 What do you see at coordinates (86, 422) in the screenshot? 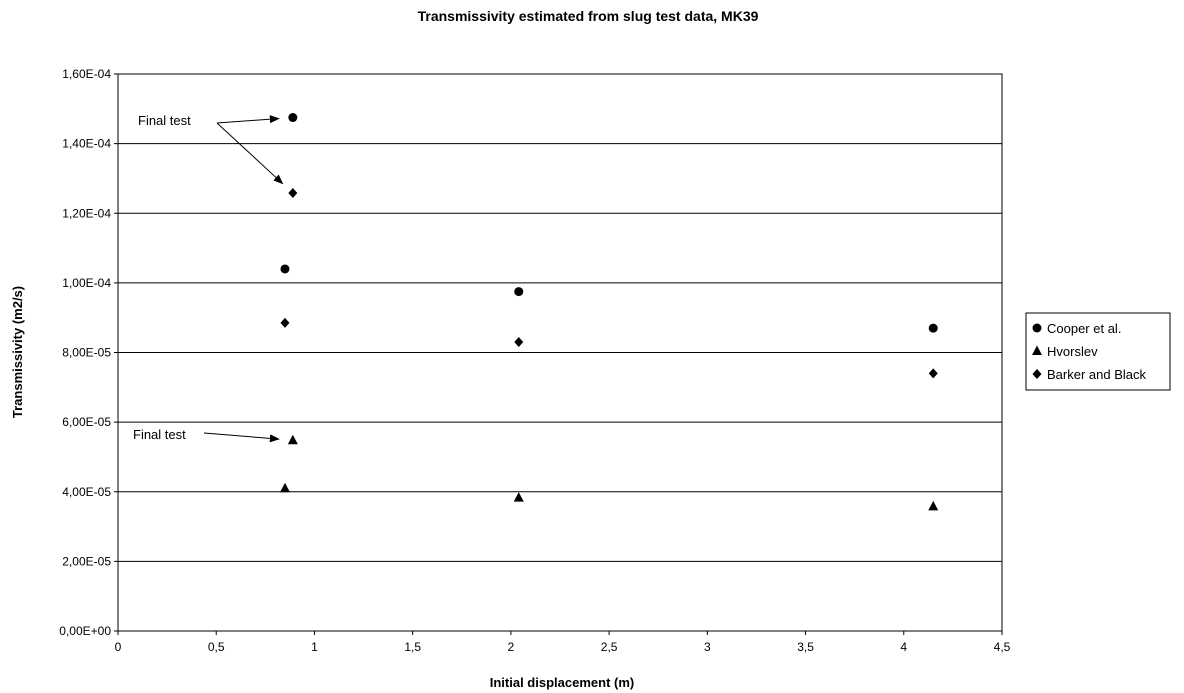
I see `y-tick-label: 6,00E-05` at bounding box center [86, 422].